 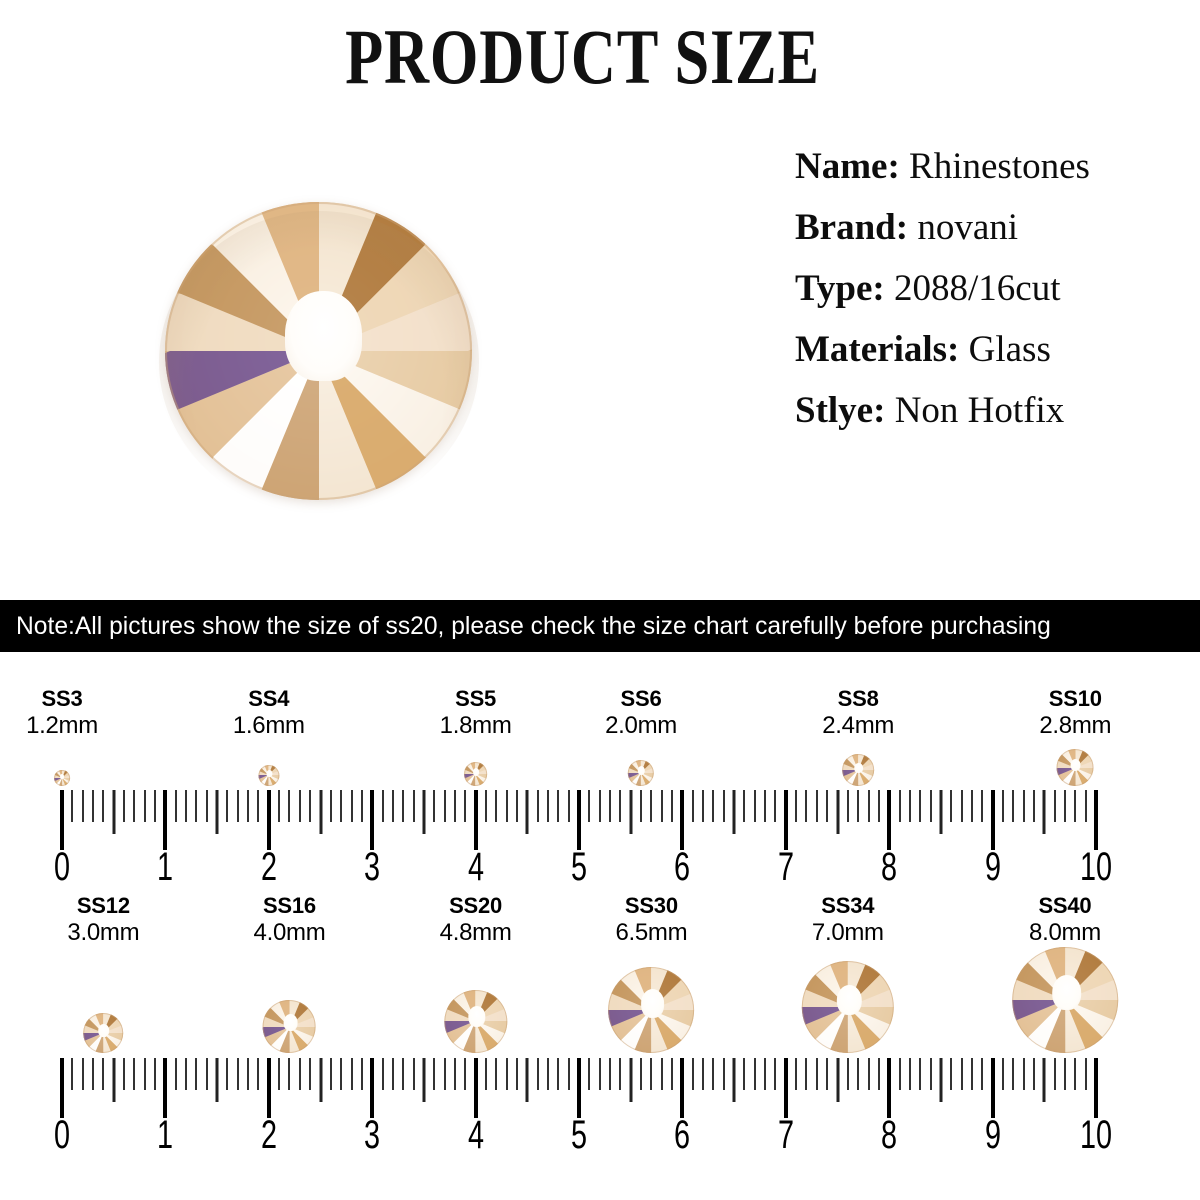 I want to click on size-label: SS10 2.8mm, so click(x=1075, y=713).